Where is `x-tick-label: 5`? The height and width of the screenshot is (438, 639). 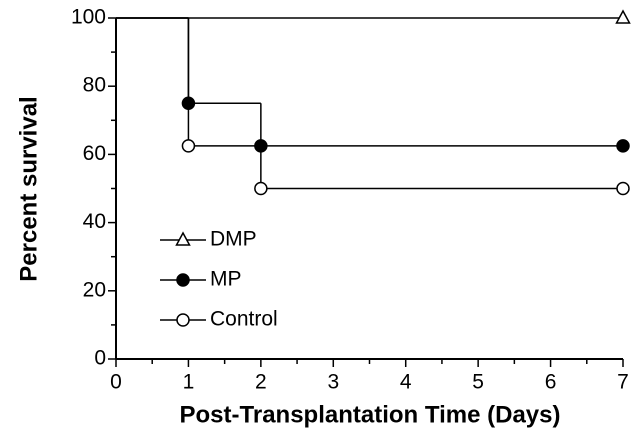
x-tick-label: 5 is located at coordinates (478, 382).